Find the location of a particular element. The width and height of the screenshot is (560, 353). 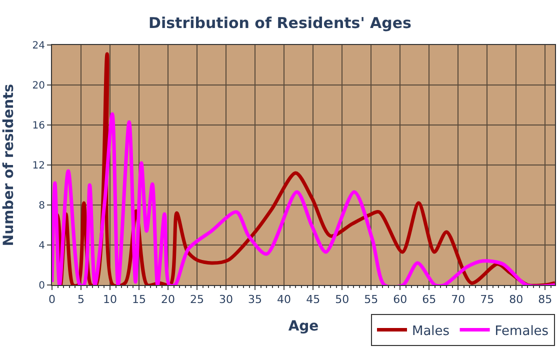

x-tick-label: 0 is located at coordinates (52, 299).